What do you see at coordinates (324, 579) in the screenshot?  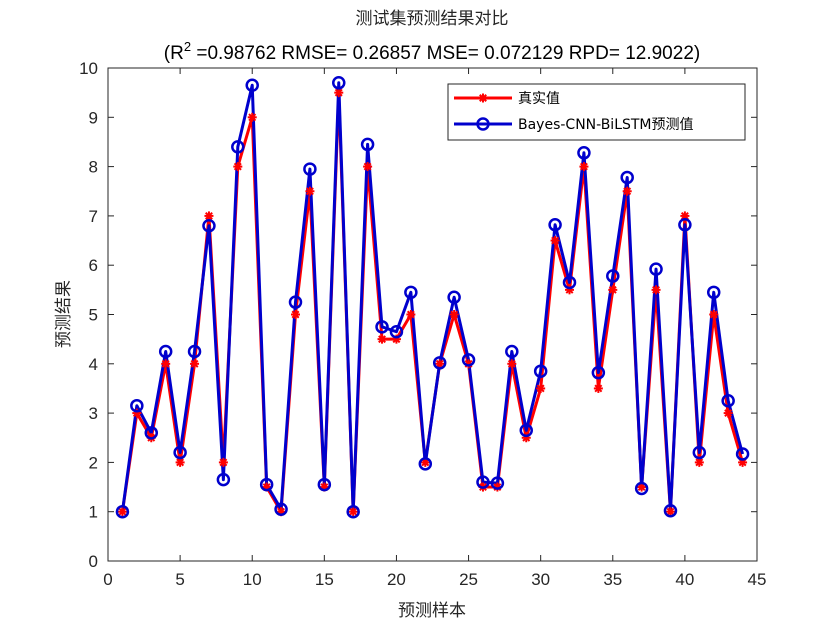 I see `x-tick-label: 15` at bounding box center [324, 579].